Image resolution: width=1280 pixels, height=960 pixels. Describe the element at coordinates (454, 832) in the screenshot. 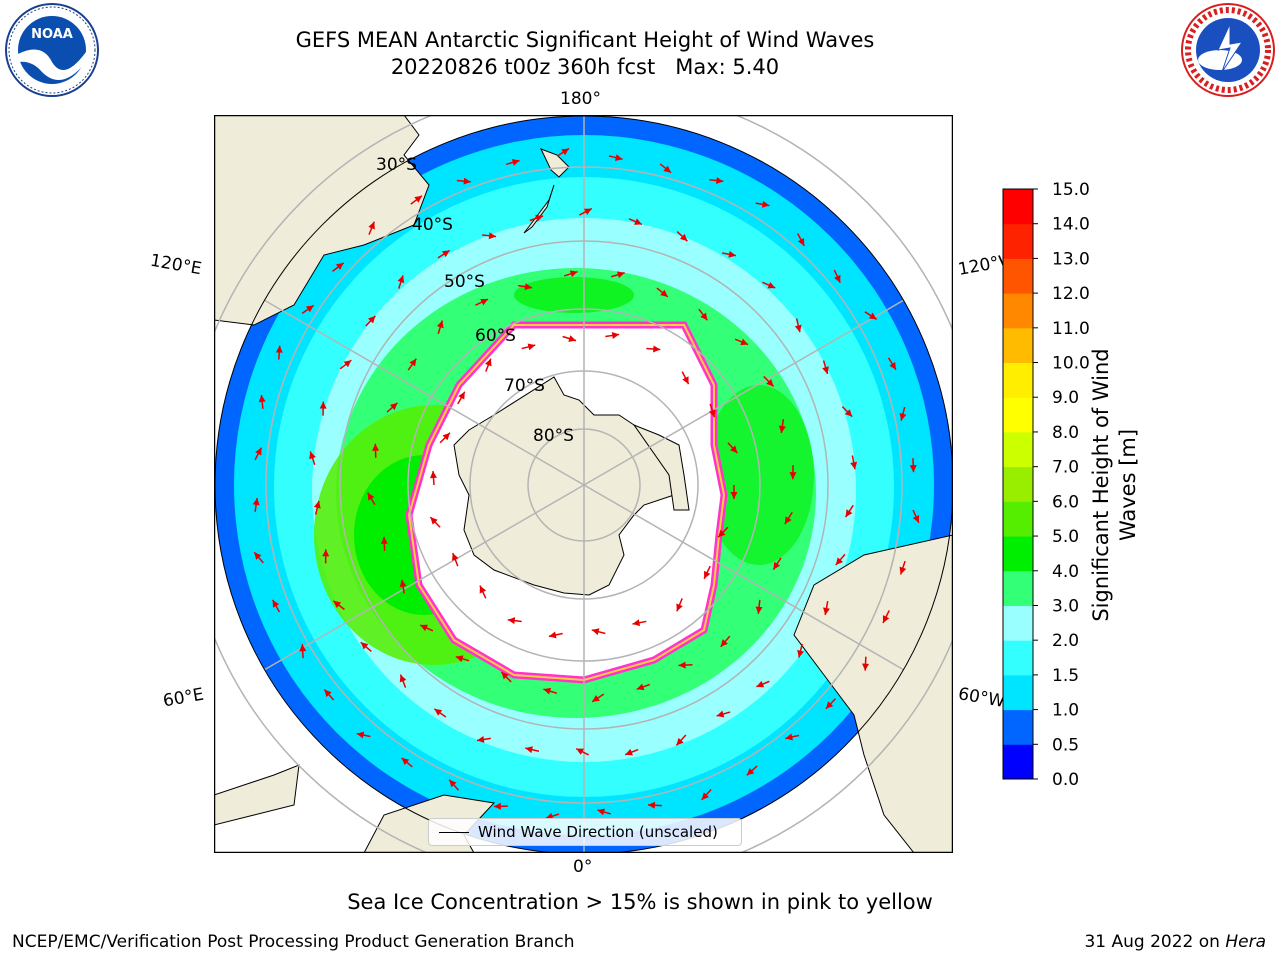

I see `legend-line-swatch` at that location.